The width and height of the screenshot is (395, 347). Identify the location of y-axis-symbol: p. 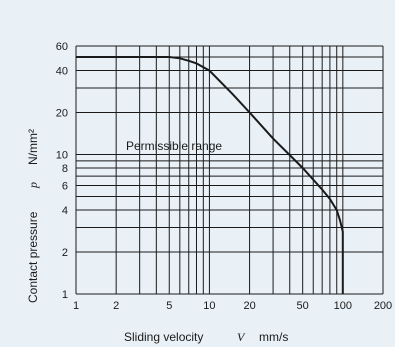
(33, 185).